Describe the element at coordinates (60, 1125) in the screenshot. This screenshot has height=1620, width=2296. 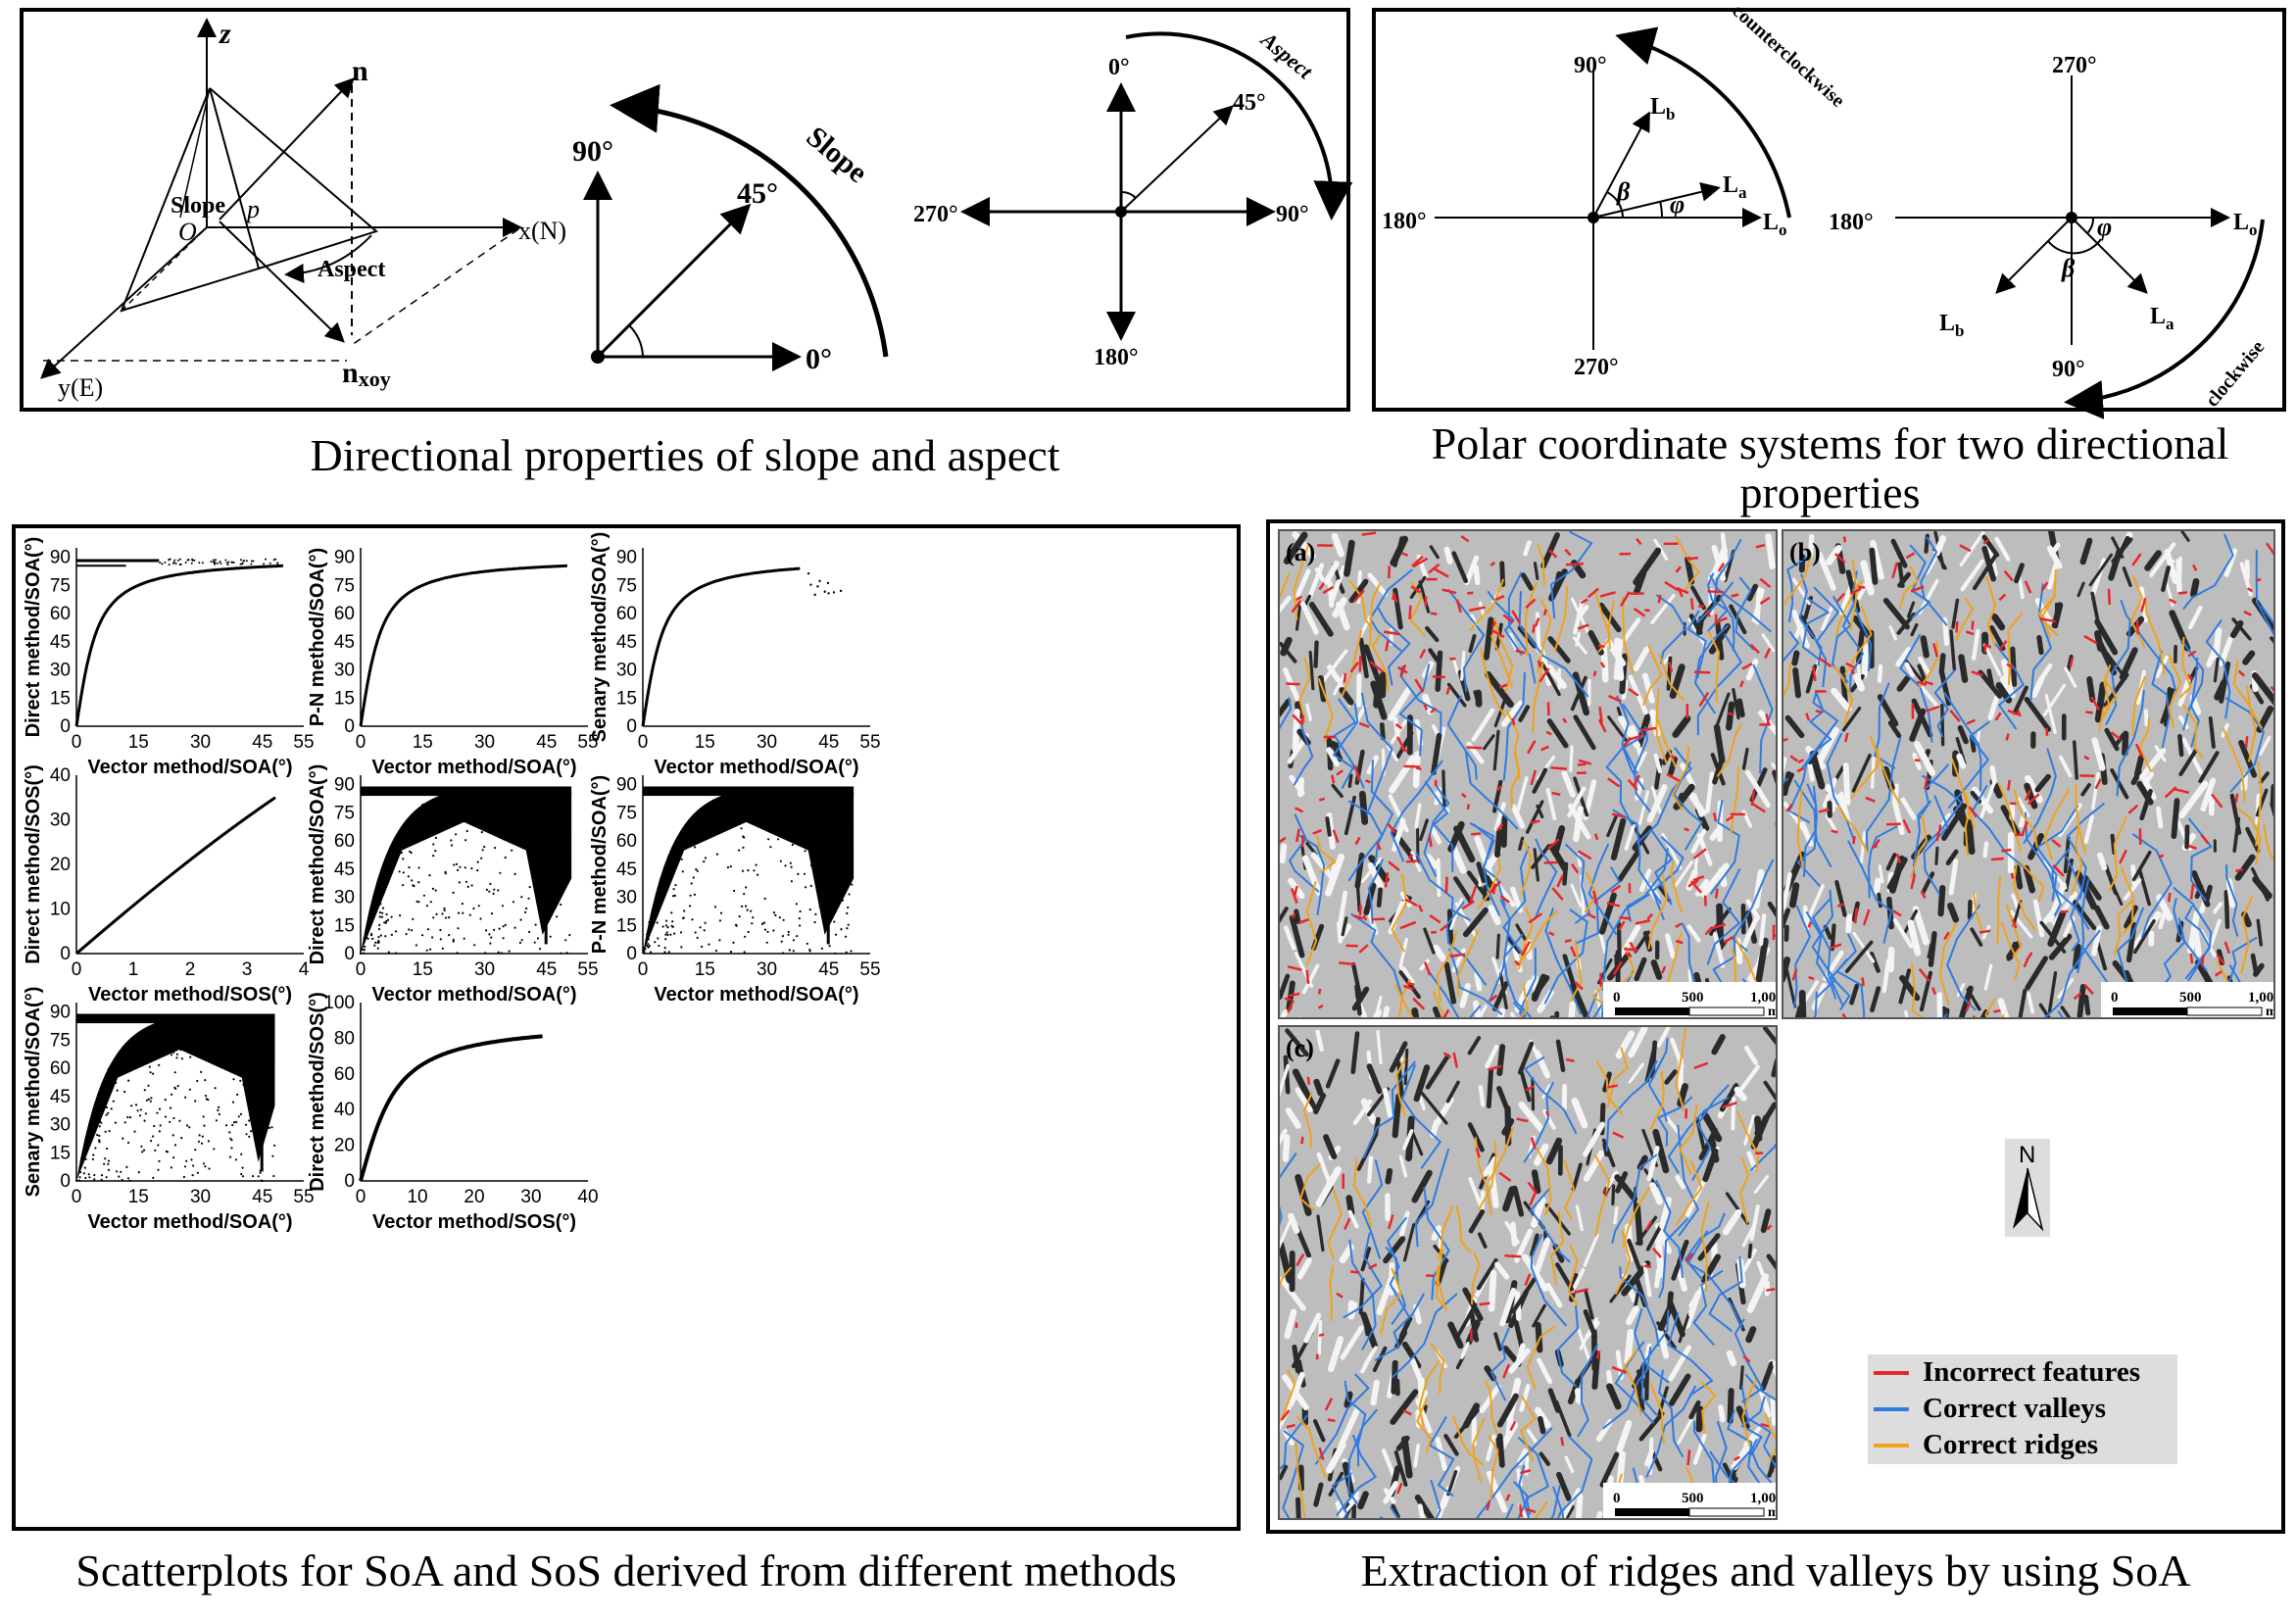
I see `y-tick-label: 30` at that location.